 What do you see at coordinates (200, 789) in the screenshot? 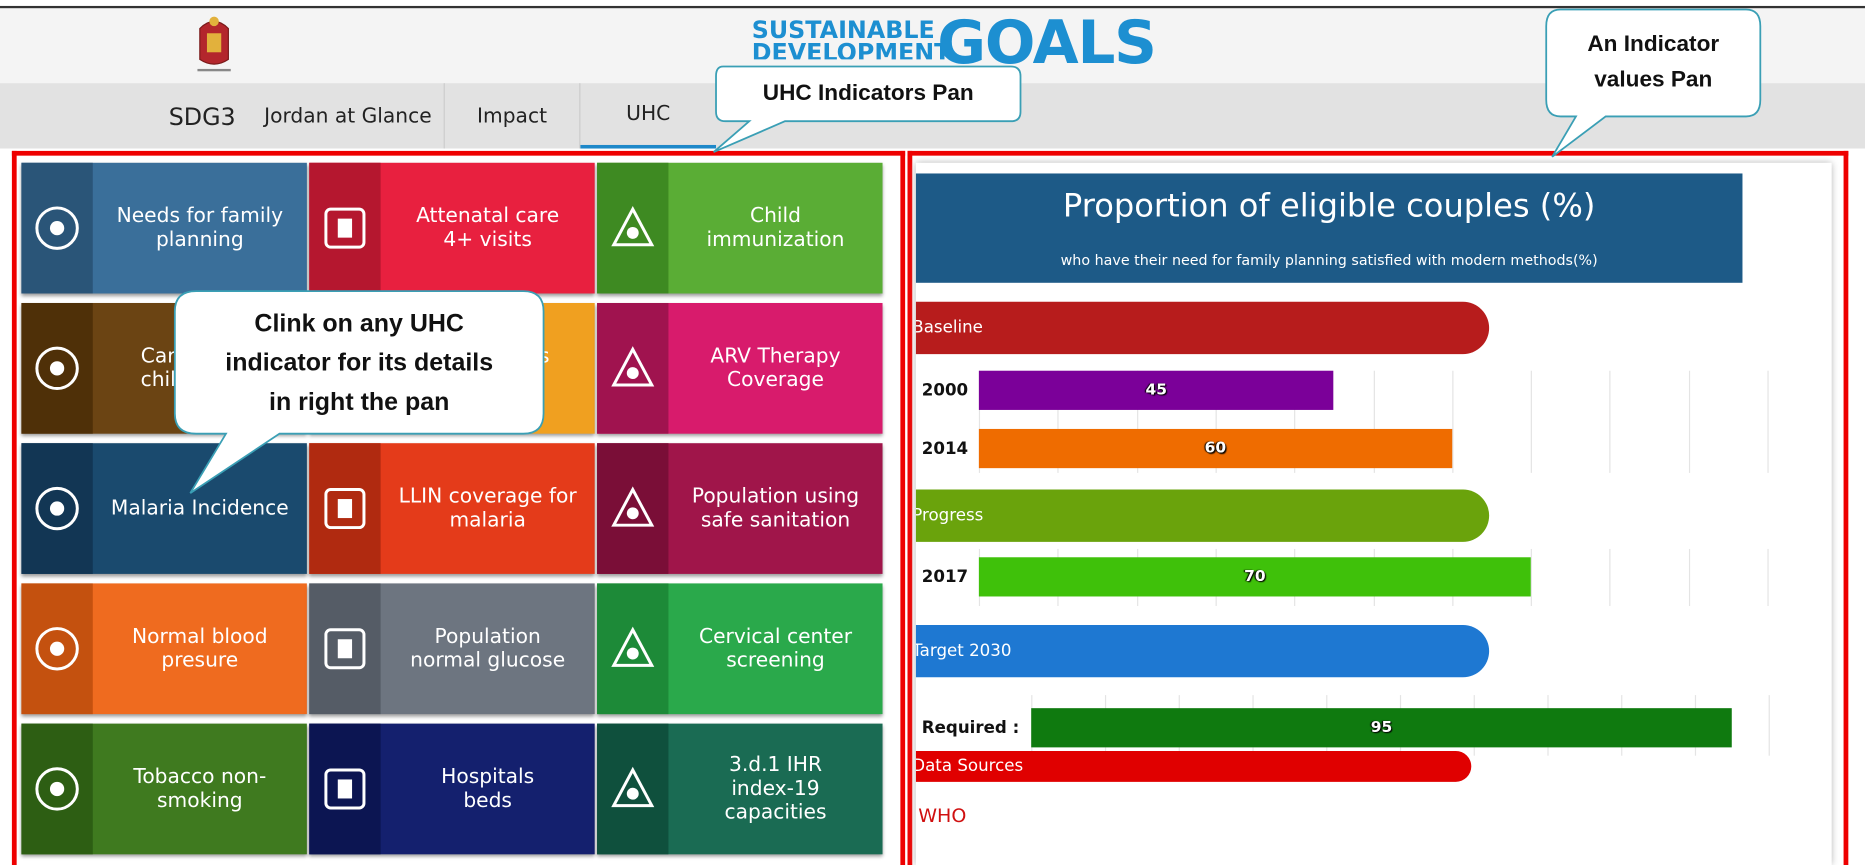
I see `tile-label: Tobacco non- smoking` at bounding box center [200, 789].